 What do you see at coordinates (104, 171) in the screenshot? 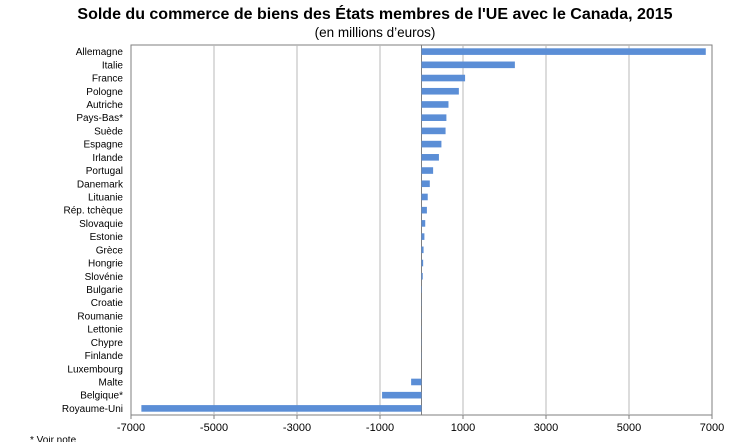
I see `category-label: Portugal` at bounding box center [104, 171].